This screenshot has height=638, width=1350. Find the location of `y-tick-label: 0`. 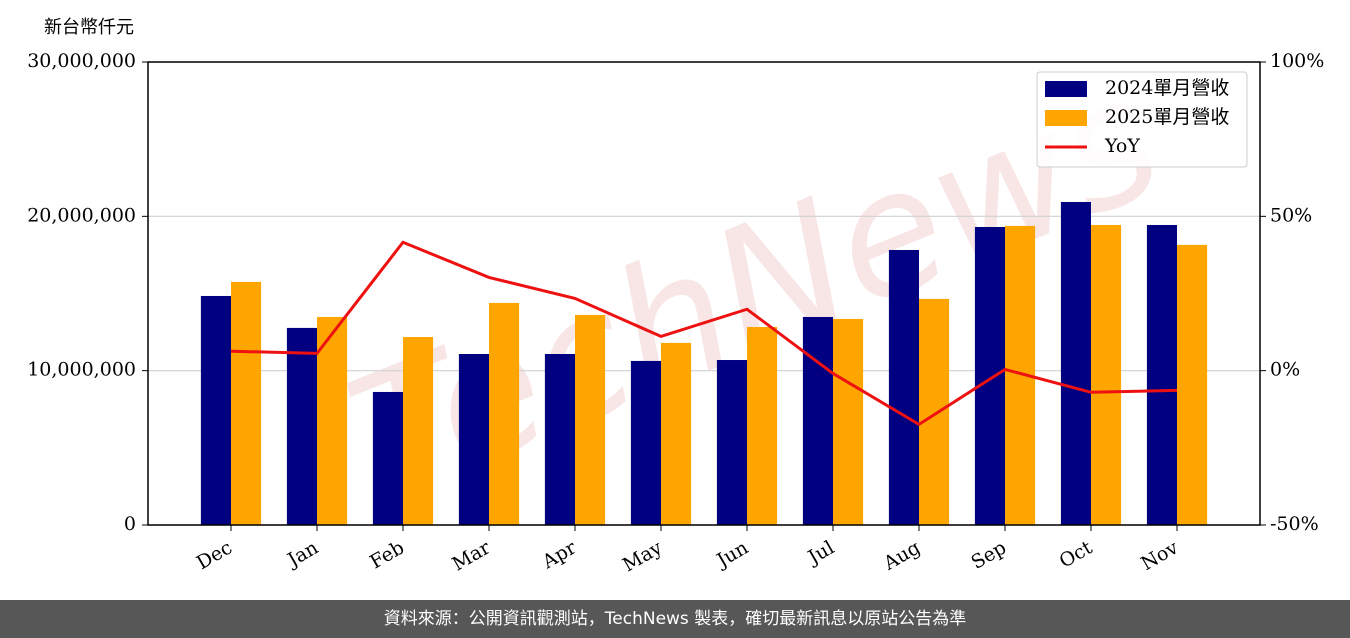

y-tick-label: 0 is located at coordinates (130, 524).